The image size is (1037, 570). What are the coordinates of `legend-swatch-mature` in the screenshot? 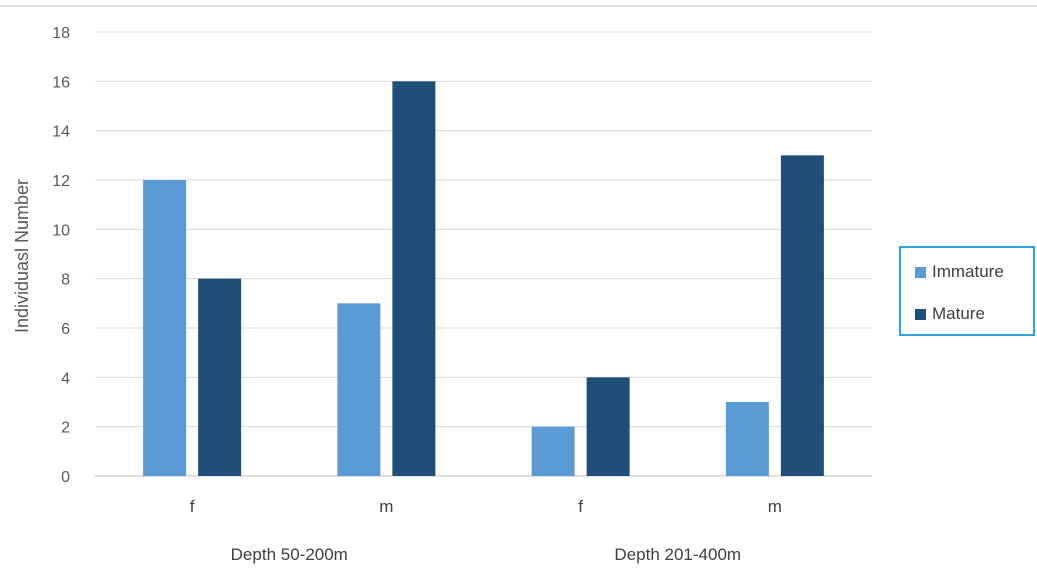 It's located at (920, 314).